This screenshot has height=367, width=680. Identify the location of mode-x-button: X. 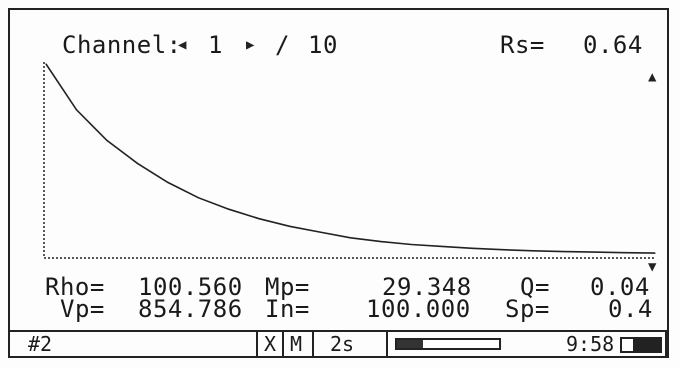
(270, 344).